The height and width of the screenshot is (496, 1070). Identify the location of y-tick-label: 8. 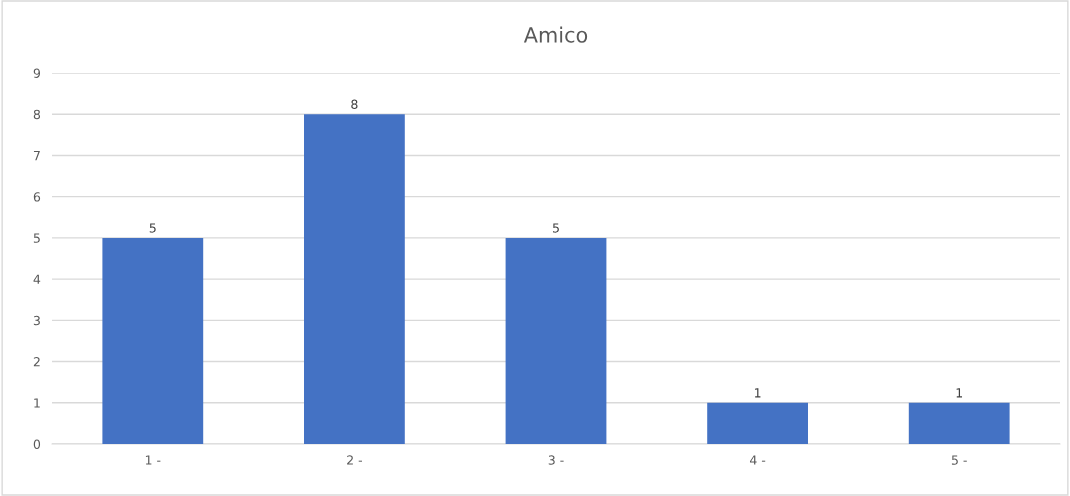
(37, 114).